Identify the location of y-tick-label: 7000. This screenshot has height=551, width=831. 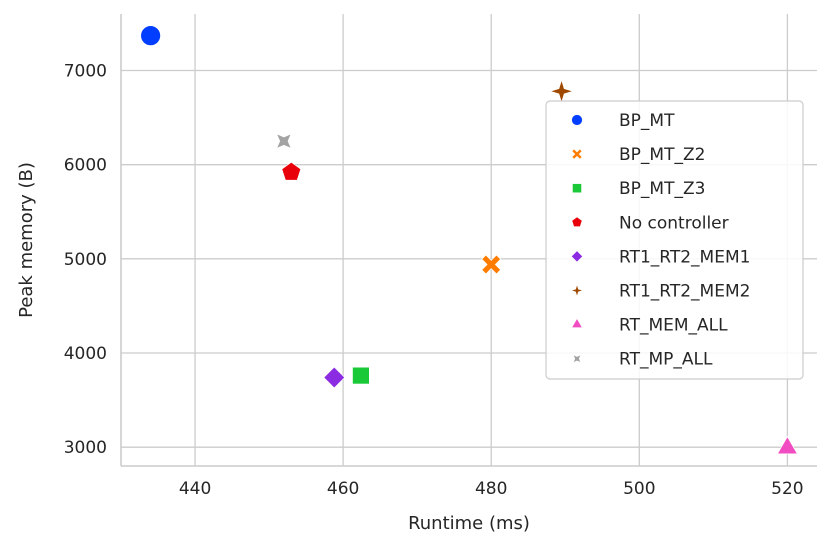
(85, 72).